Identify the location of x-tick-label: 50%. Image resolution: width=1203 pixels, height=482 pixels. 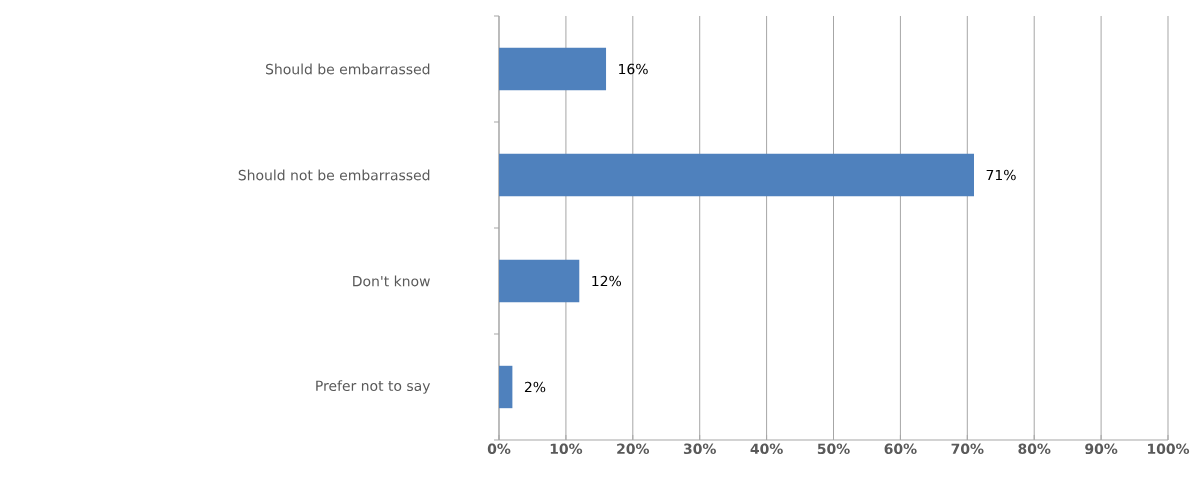
(833, 449).